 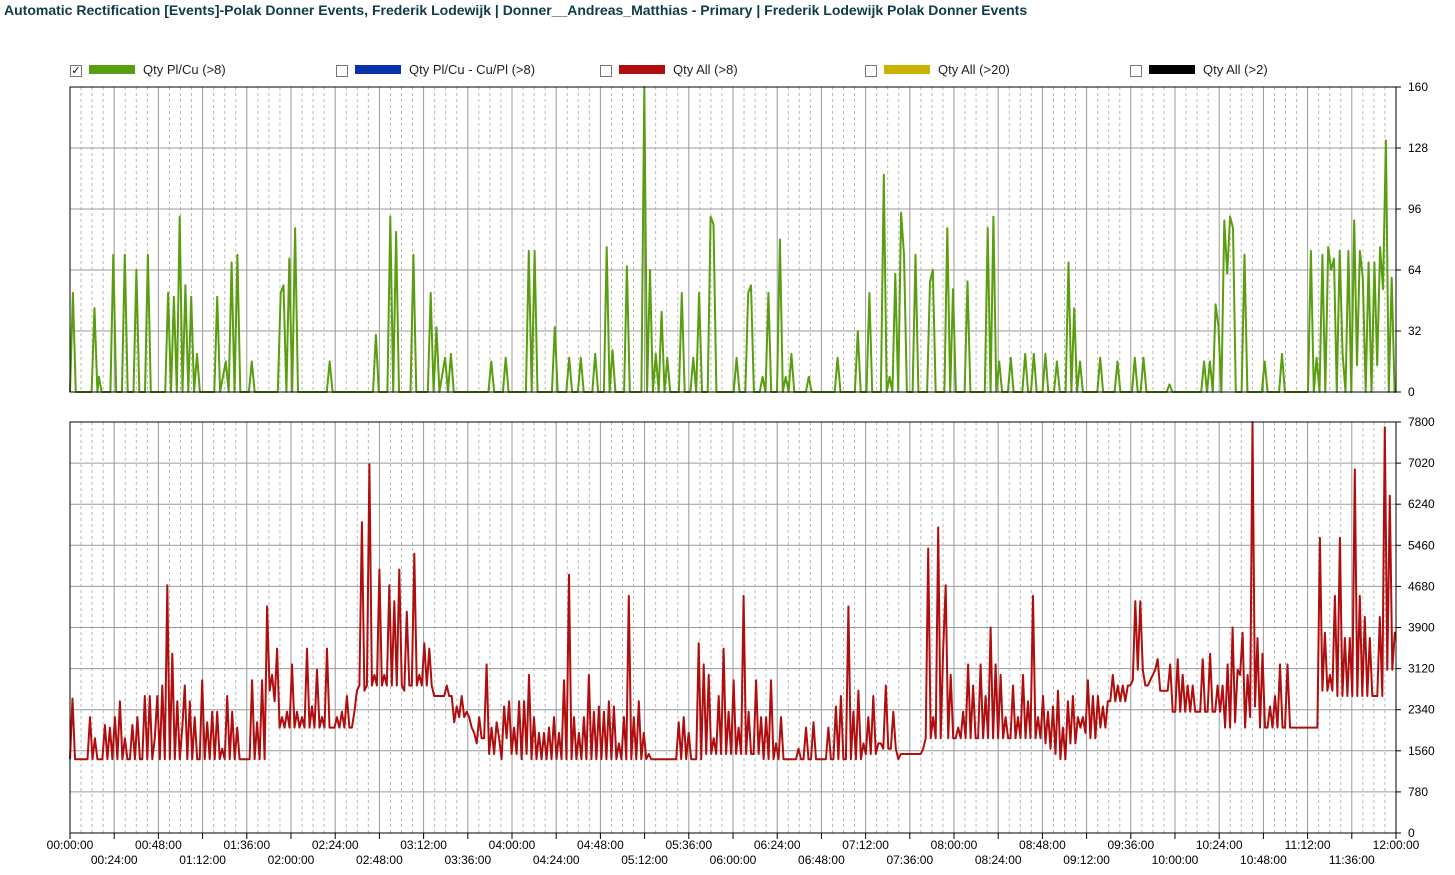 What do you see at coordinates (1421, 710) in the screenshot?
I see `y-tick-label: 2340` at bounding box center [1421, 710].